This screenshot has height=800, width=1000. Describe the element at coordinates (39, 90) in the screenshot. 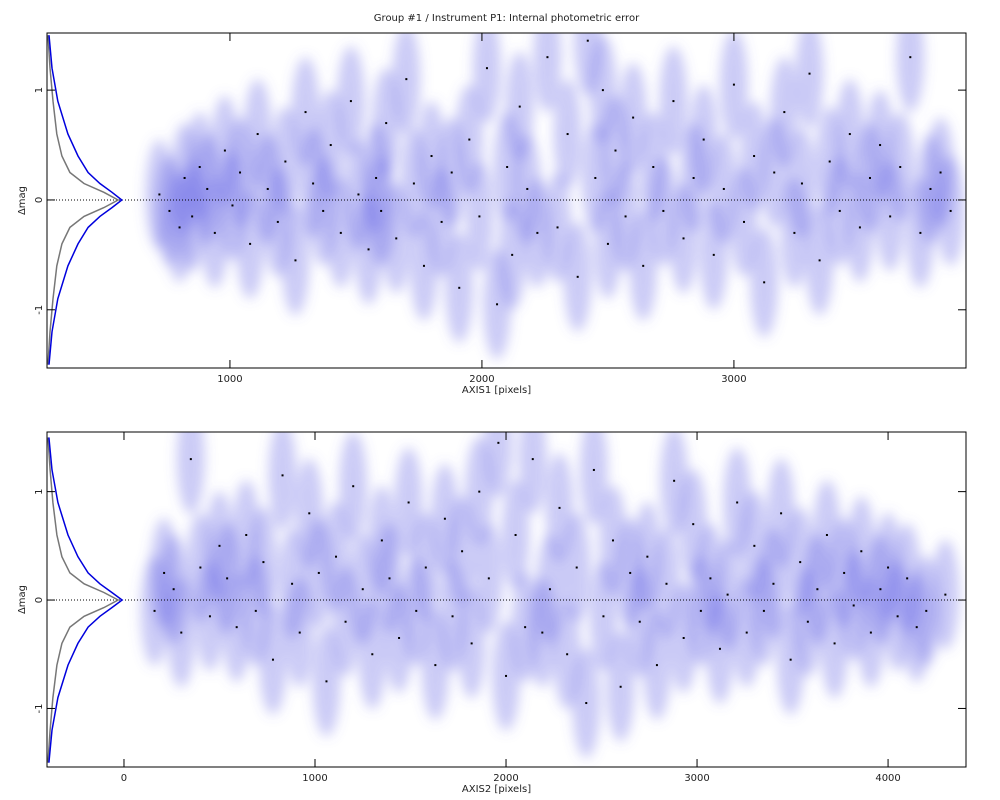

I see `y-tick-label: 1` at that location.